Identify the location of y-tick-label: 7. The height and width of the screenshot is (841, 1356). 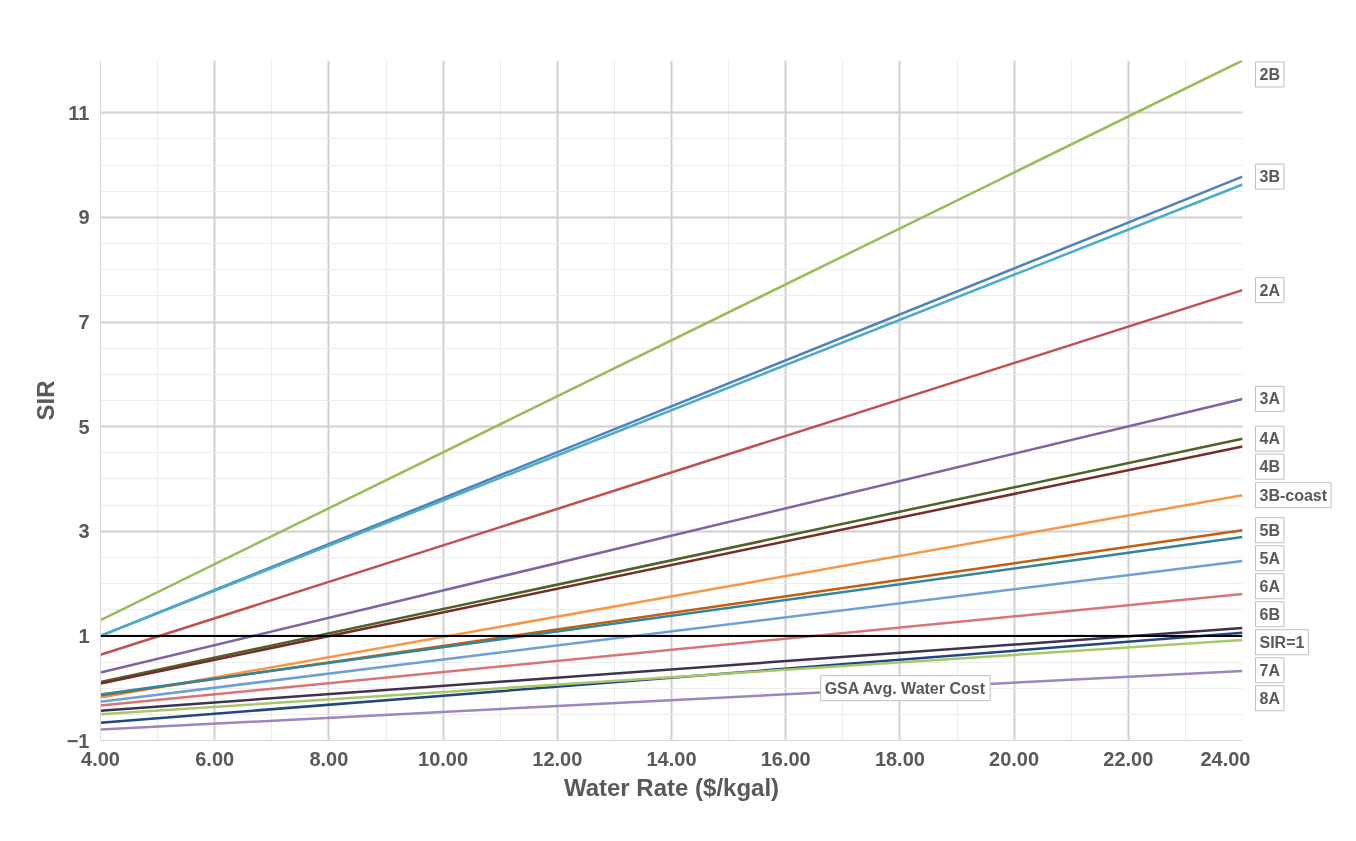
(84, 322).